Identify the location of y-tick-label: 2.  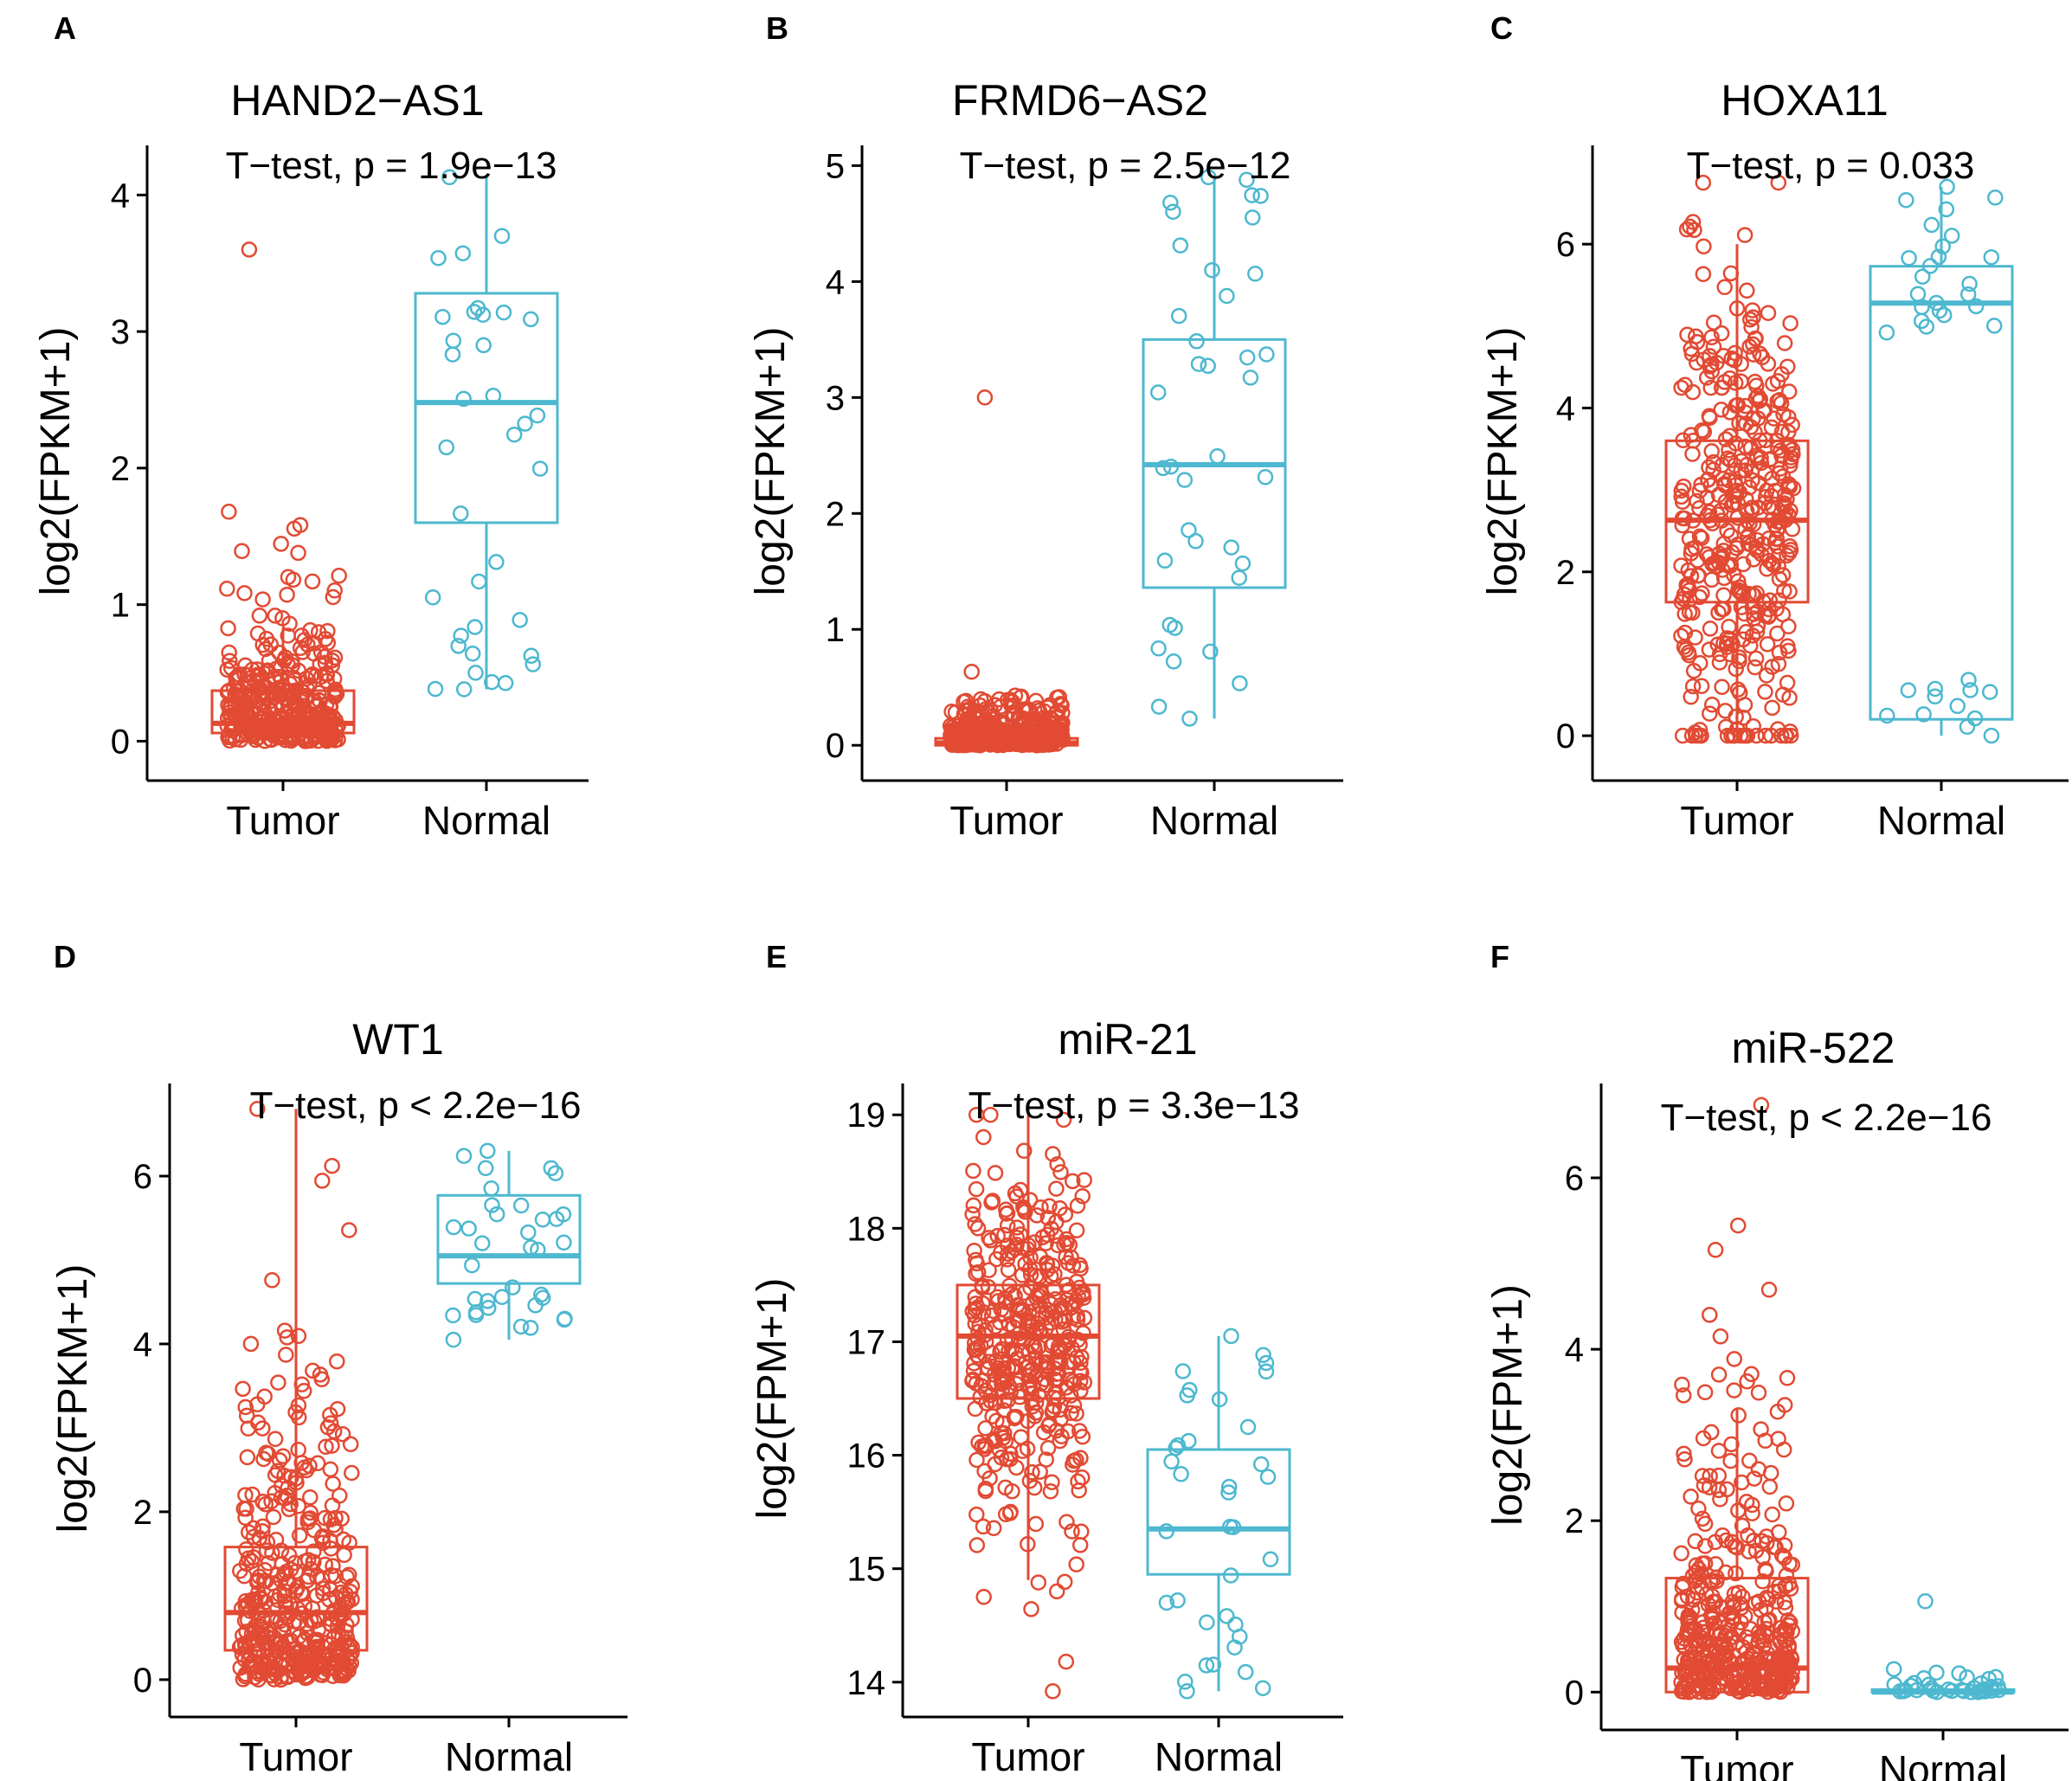
(120, 469).